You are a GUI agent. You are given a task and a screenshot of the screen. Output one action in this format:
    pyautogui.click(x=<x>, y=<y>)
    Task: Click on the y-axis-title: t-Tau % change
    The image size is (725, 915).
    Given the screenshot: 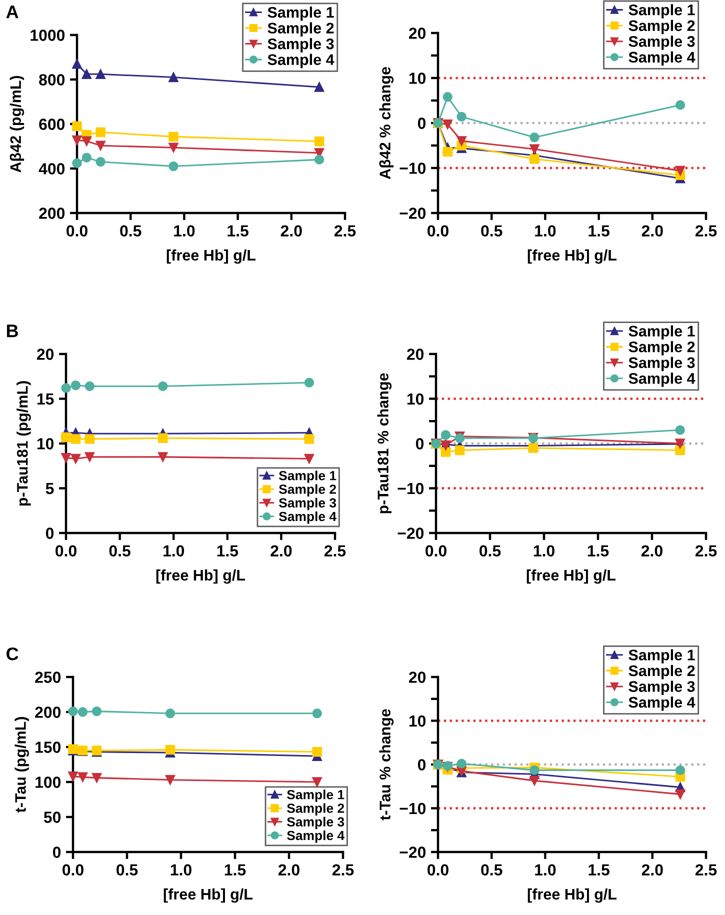 What is the action you would take?
    pyautogui.click(x=386, y=764)
    